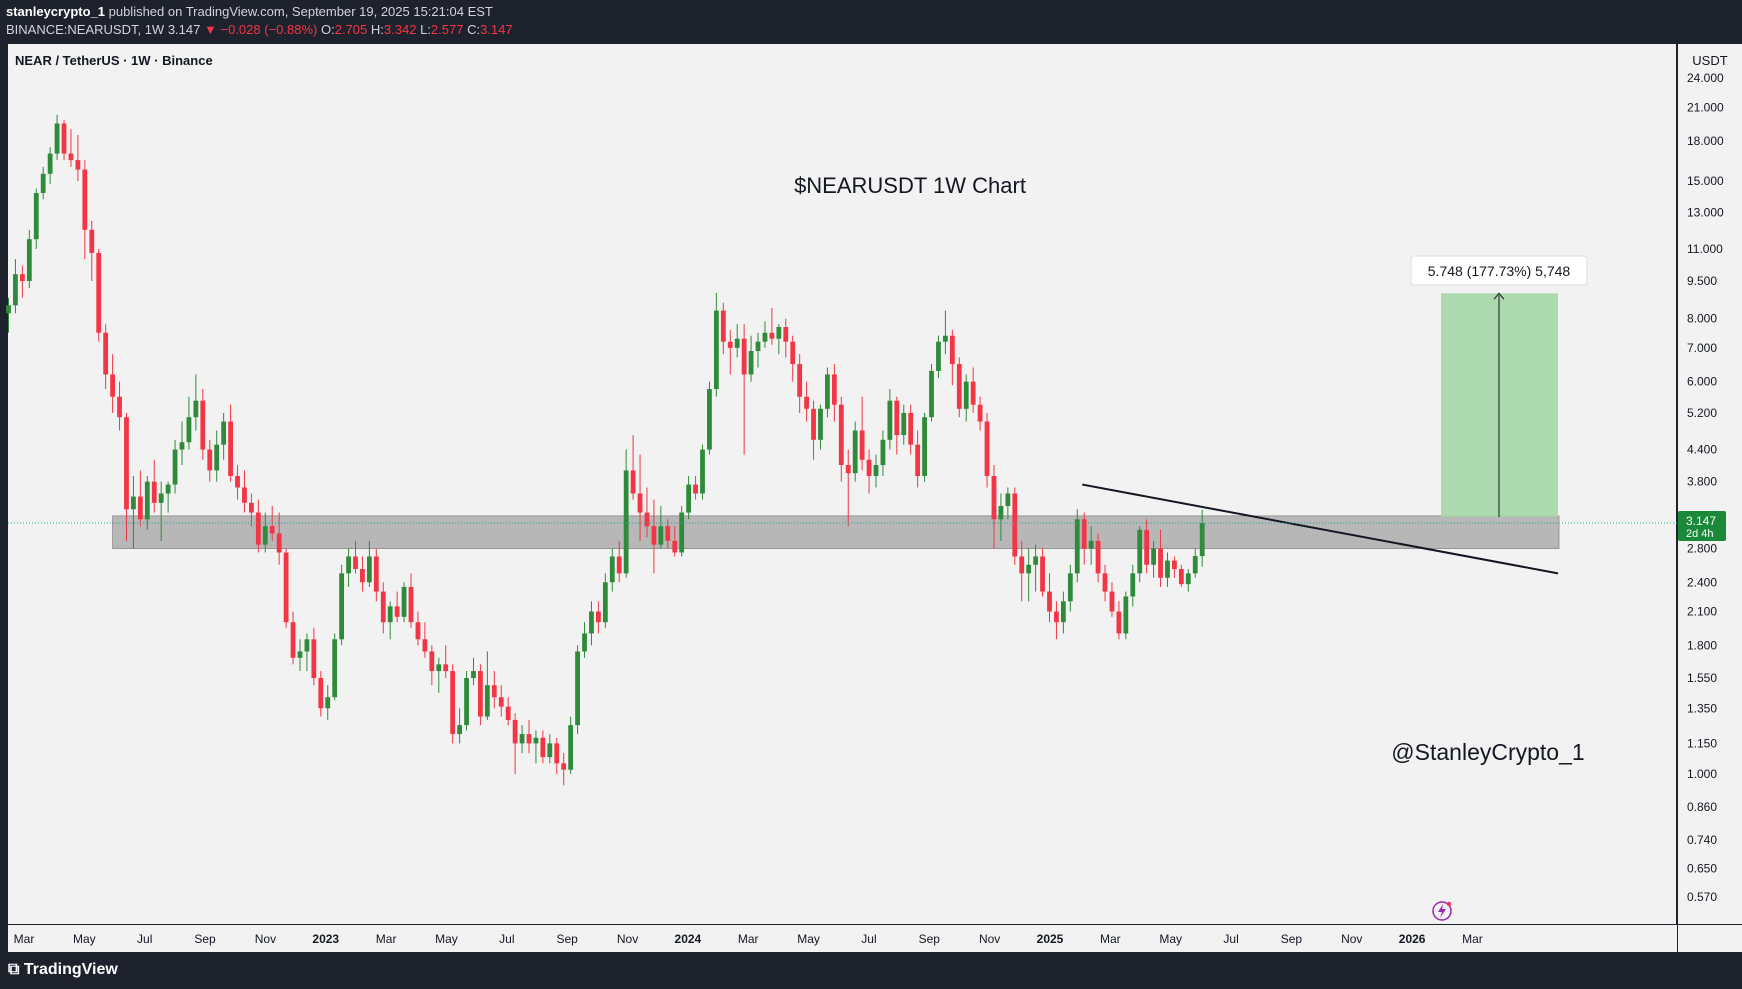  Describe the element at coordinates (14, 969) in the screenshot. I see `tv-logo-icon: ⧉` at that location.